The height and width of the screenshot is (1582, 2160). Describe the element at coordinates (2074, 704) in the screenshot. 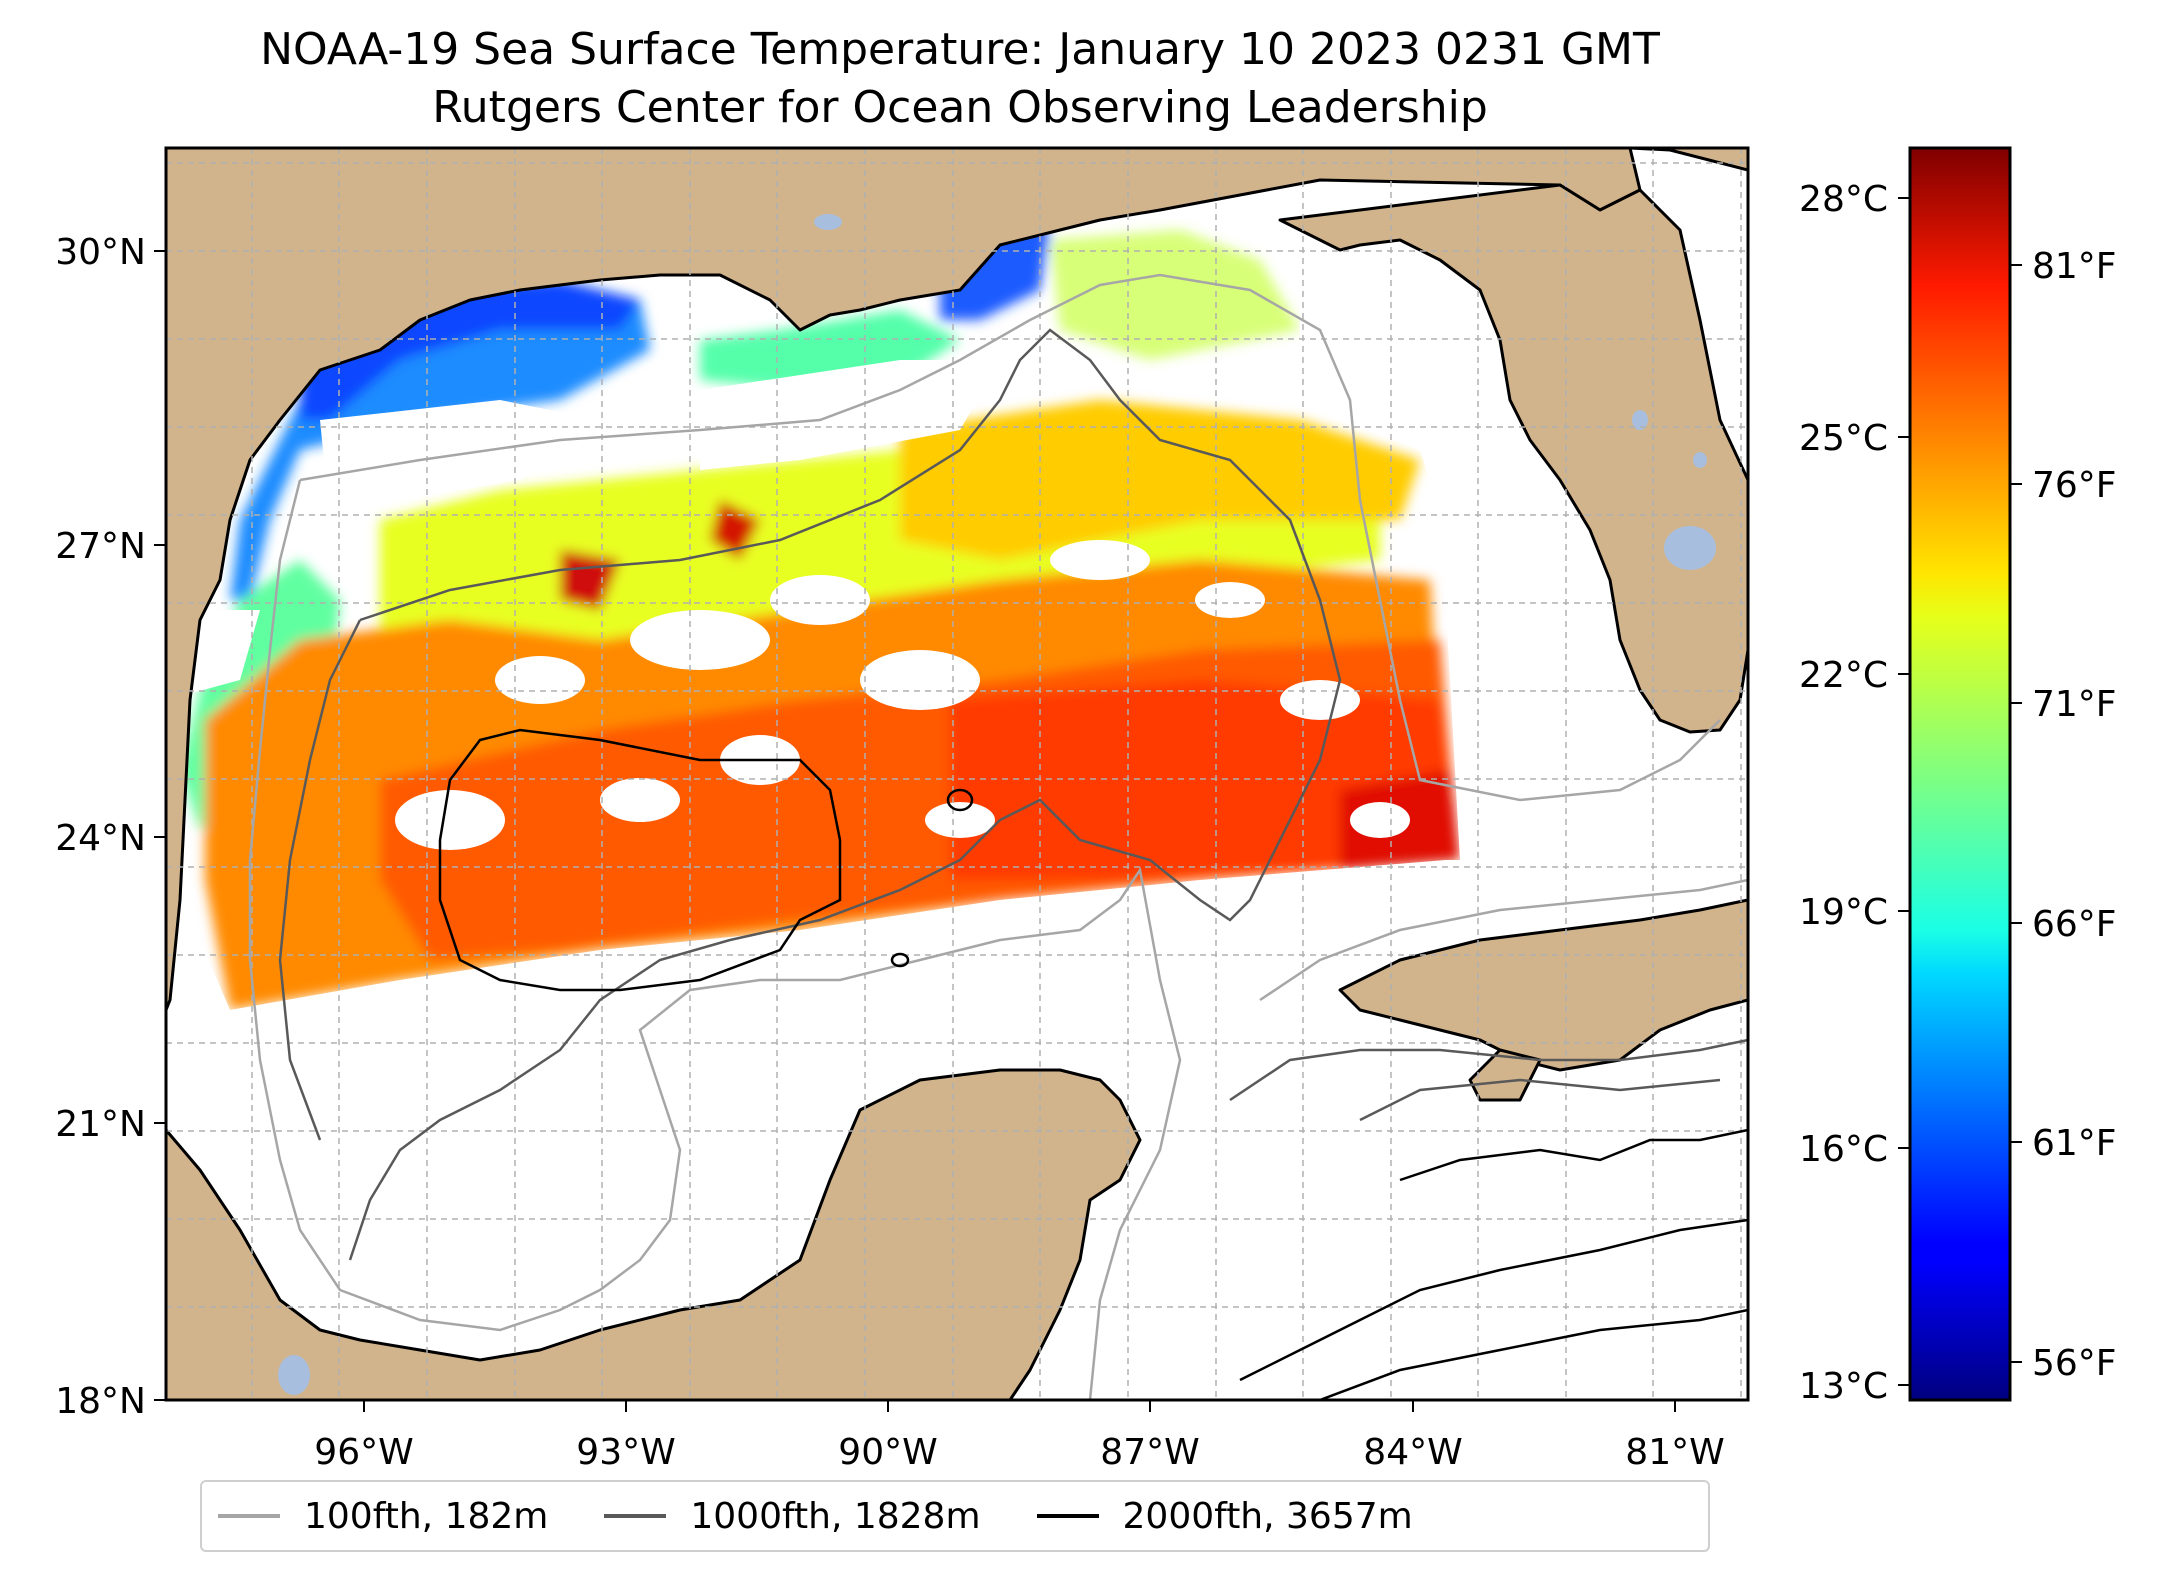

I see `colorbar-fahrenheit-label: 71°F` at that location.